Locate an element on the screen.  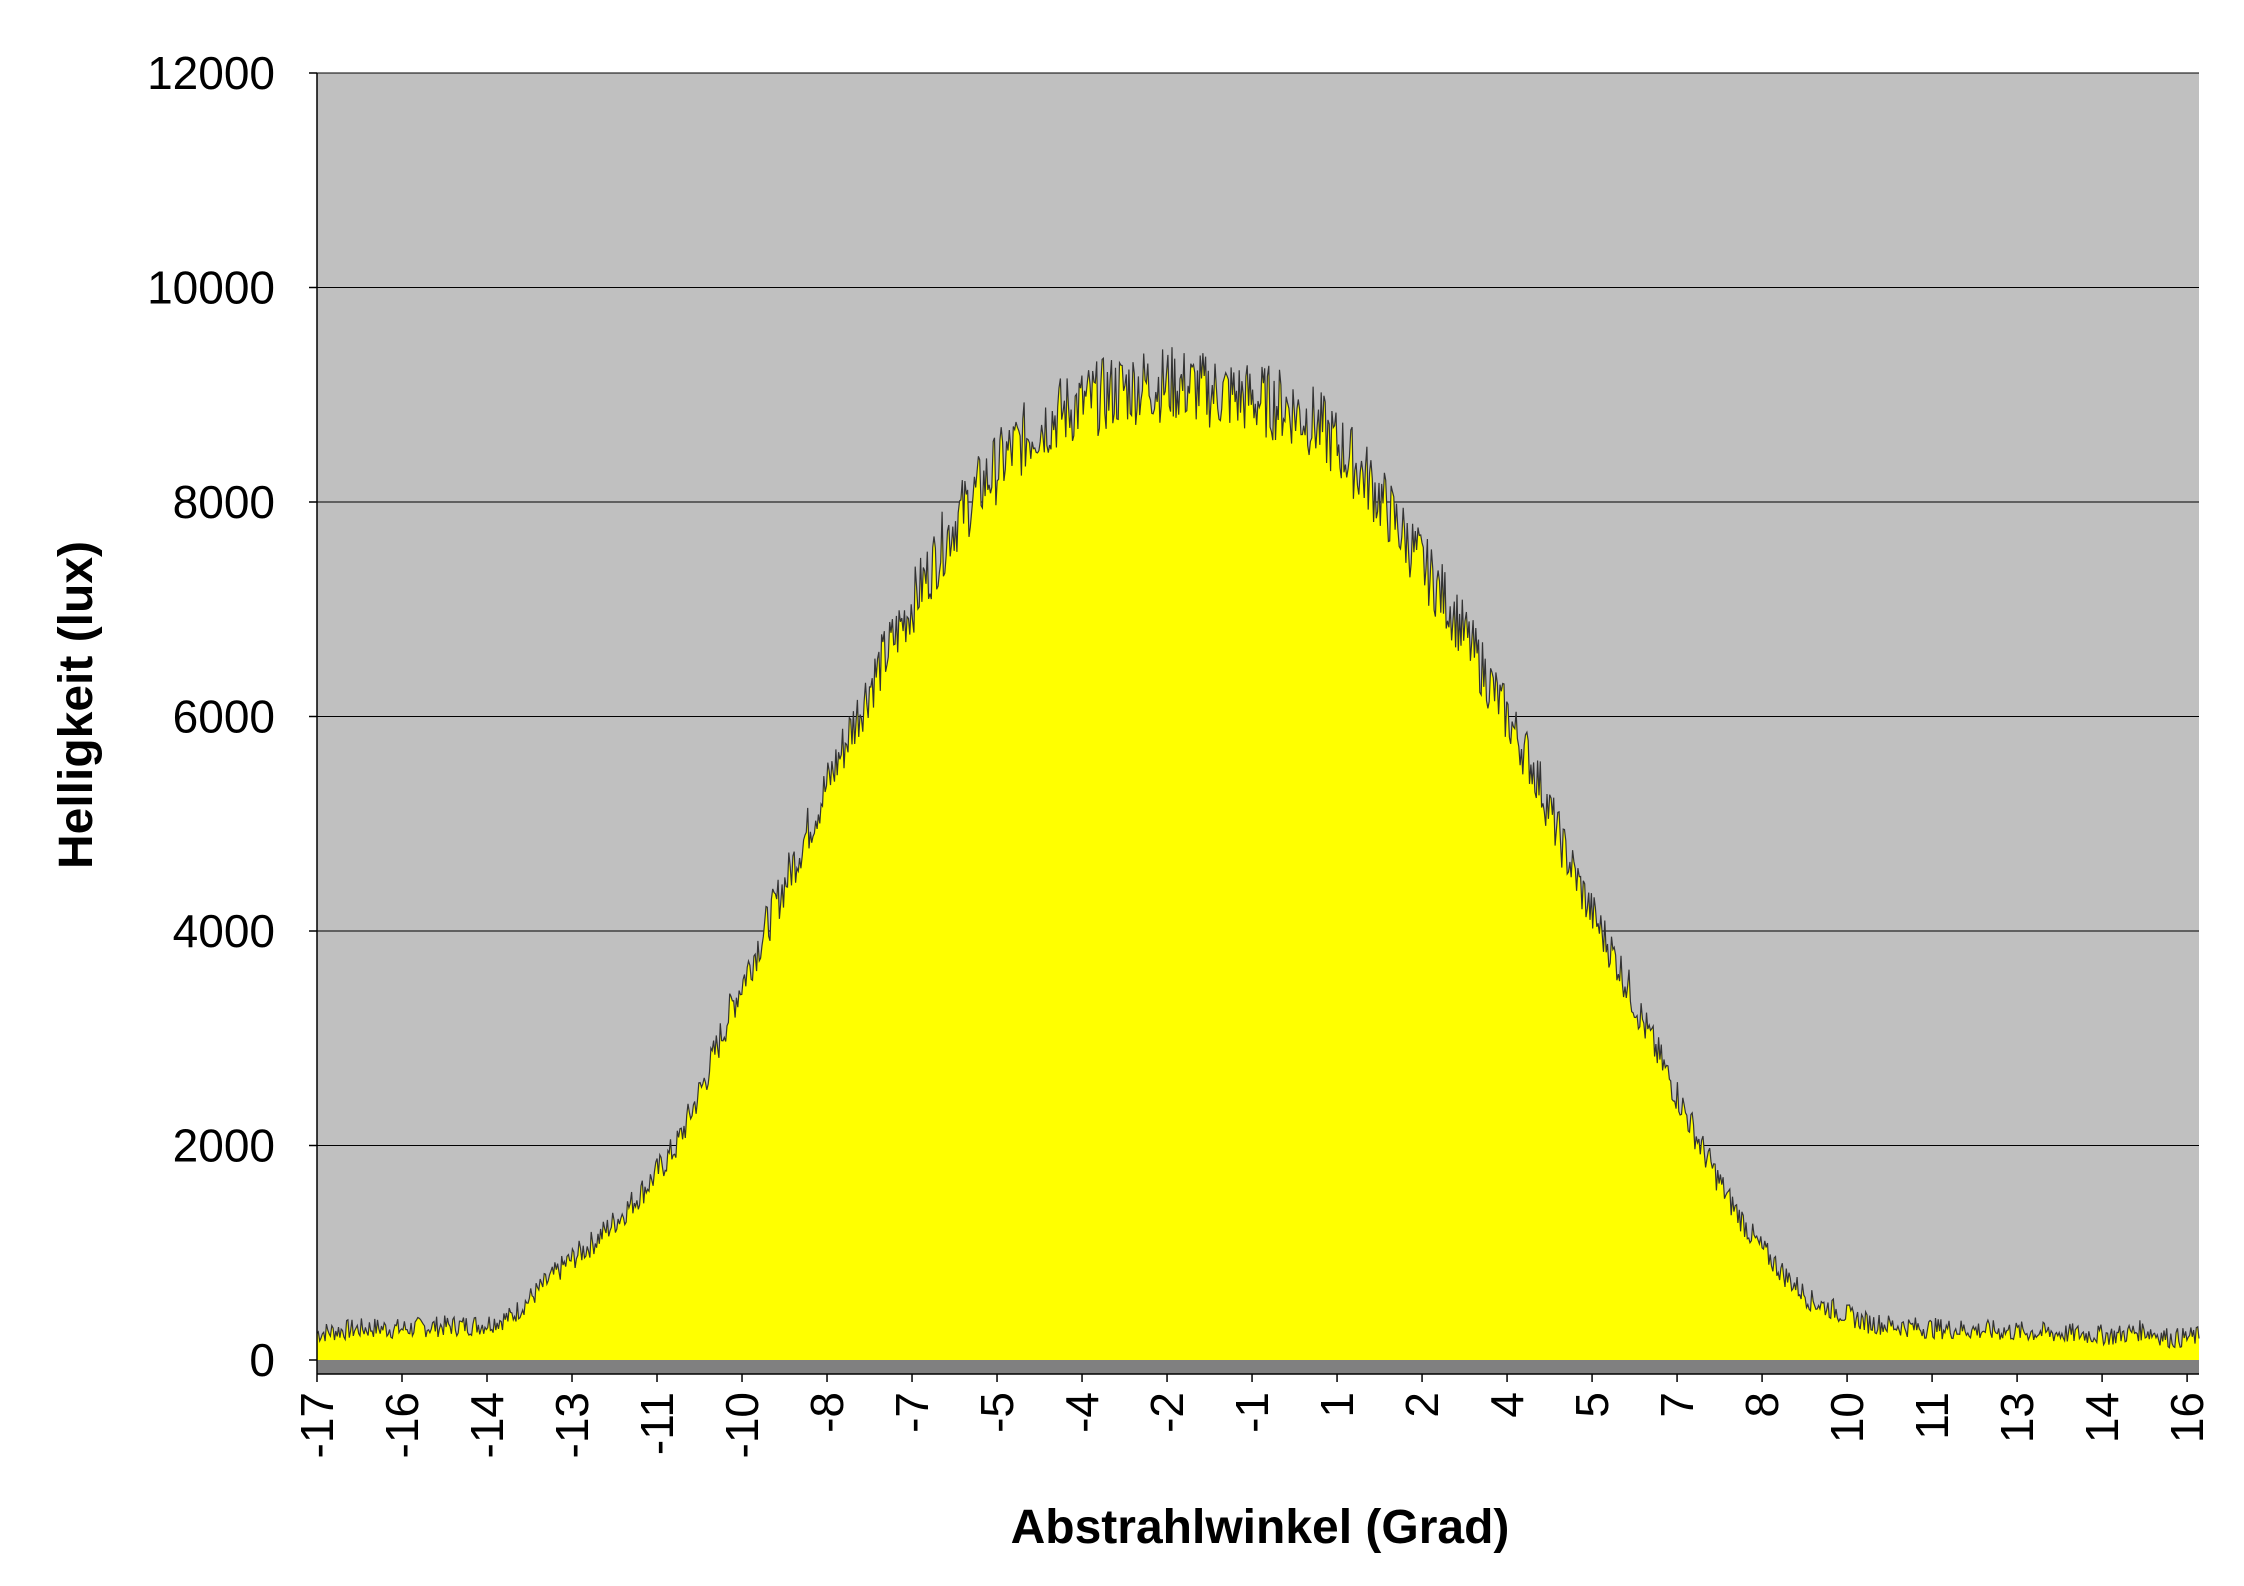
x-tick-label: 7 is located at coordinates (1677, 1405).